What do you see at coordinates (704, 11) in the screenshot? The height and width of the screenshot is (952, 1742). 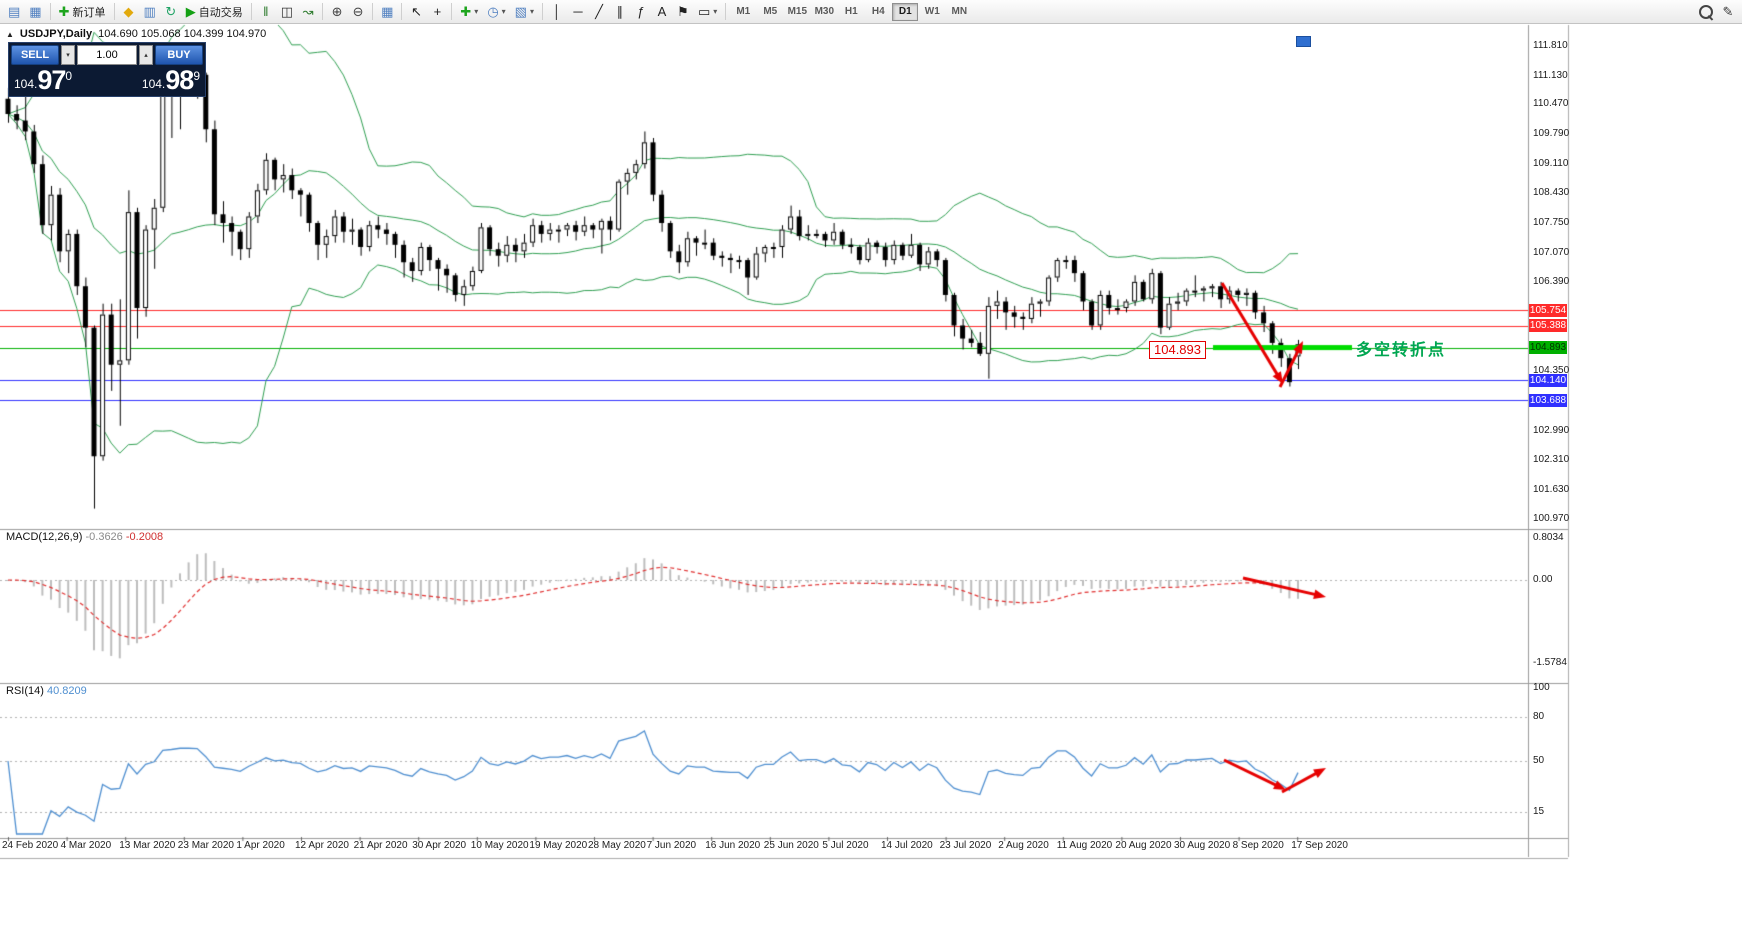 I see `shapes-icon-glyph: ▭` at bounding box center [704, 11].